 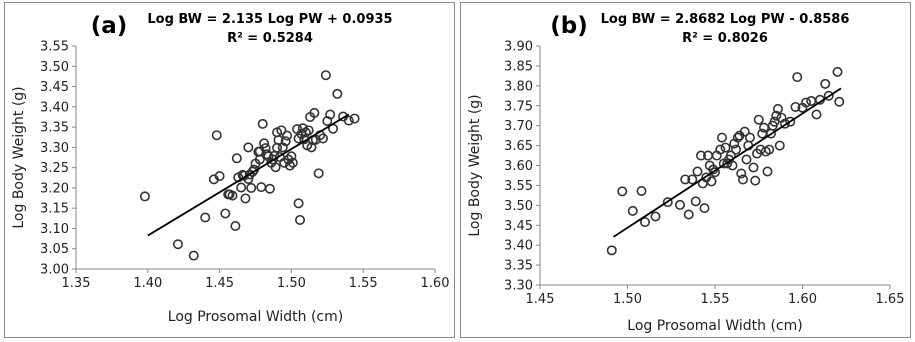 What do you see at coordinates (725, 19) in the screenshot?
I see `regression-equation: Log BW = 2.8682 Log PW - 0.8586` at bounding box center [725, 19].